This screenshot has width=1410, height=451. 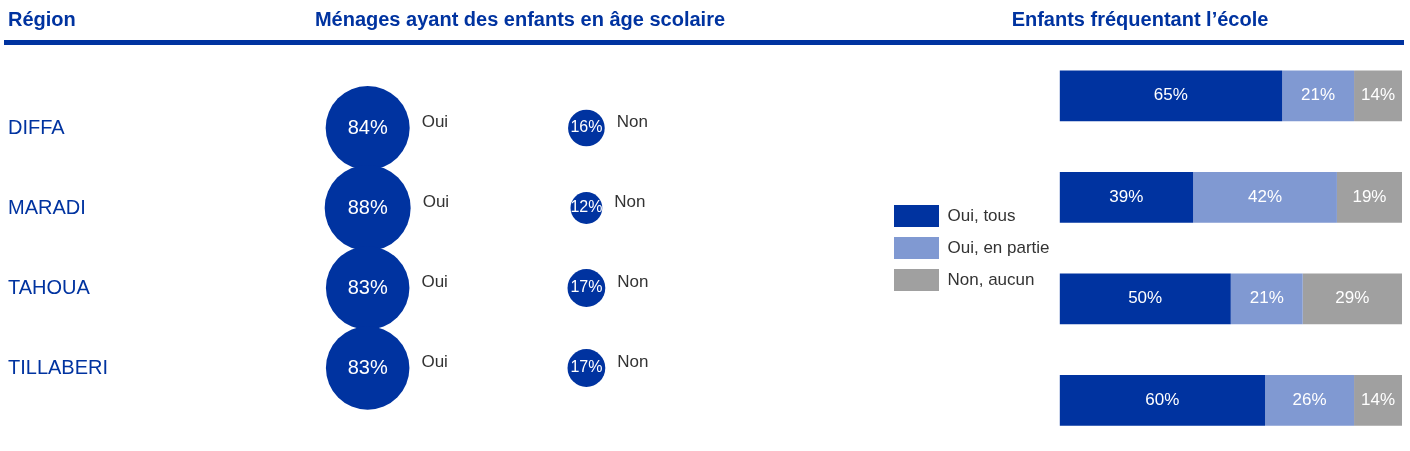 What do you see at coordinates (586, 207) in the screenshot?
I see `data-label: 12%` at bounding box center [586, 207].